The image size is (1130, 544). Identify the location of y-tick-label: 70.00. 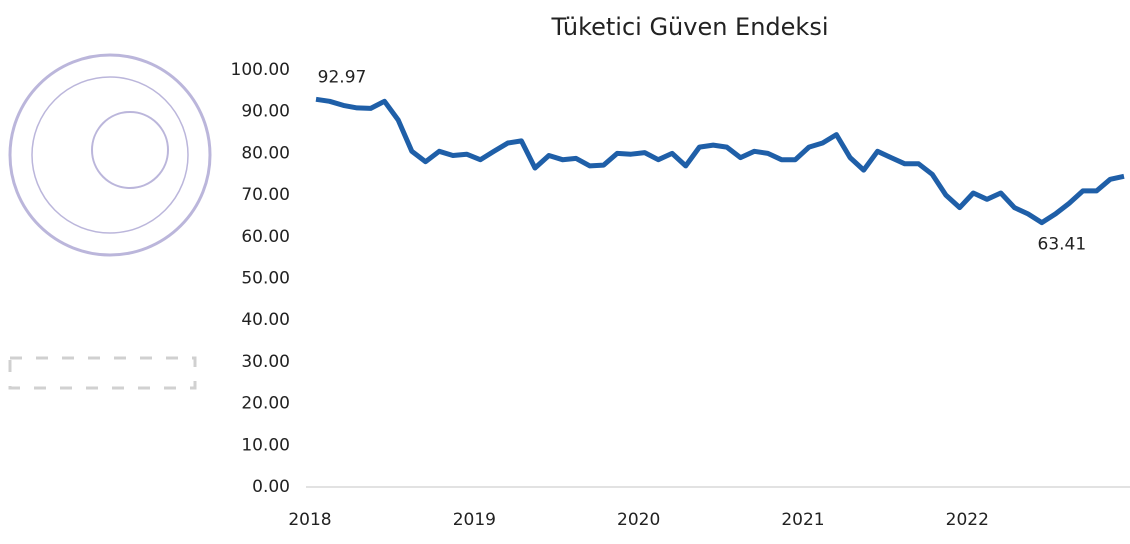
(265, 195).